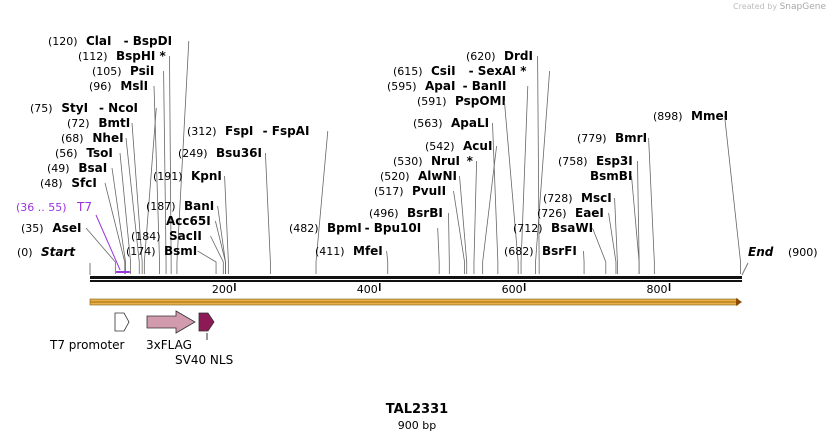  I want to click on site-position: (620), so click(481, 56).